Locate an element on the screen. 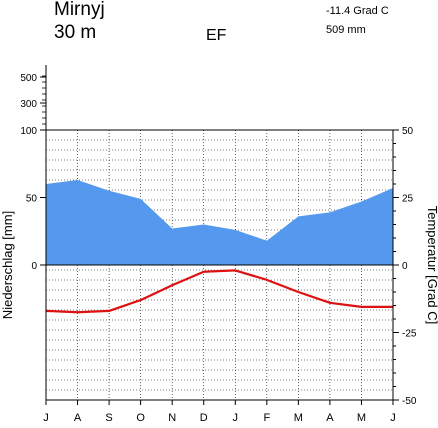 The width and height of the screenshot is (438, 428). y-left-axis-label: Niederschlag [mm] is located at coordinates (7, 265).